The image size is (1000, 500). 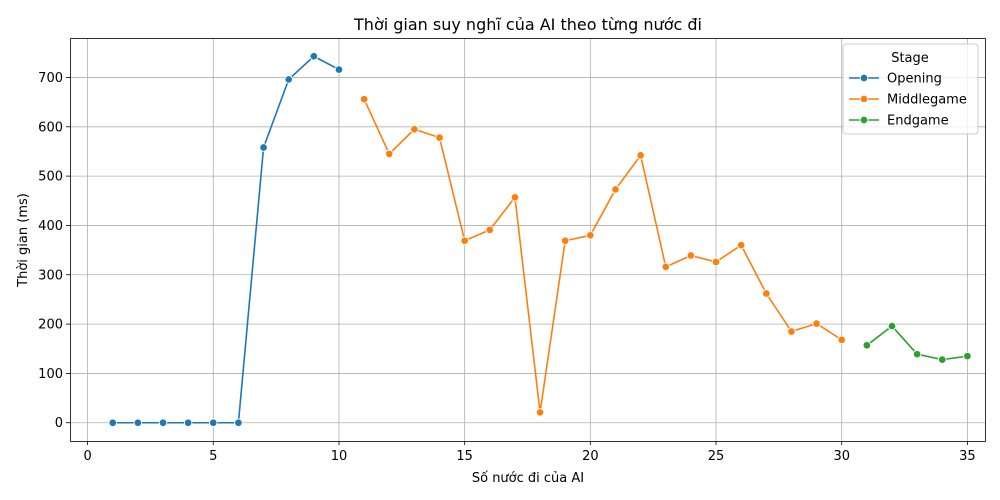 What do you see at coordinates (464, 456) in the screenshot?
I see `x-tick-label: 15` at bounding box center [464, 456].